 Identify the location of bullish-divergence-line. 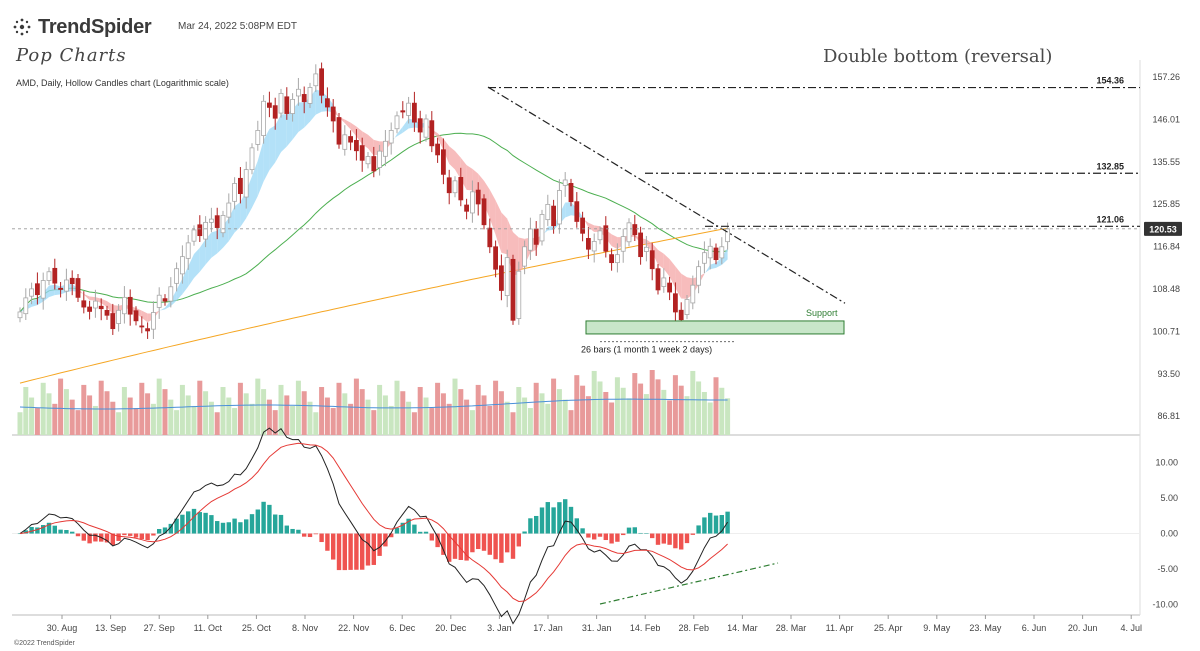
(689, 583).